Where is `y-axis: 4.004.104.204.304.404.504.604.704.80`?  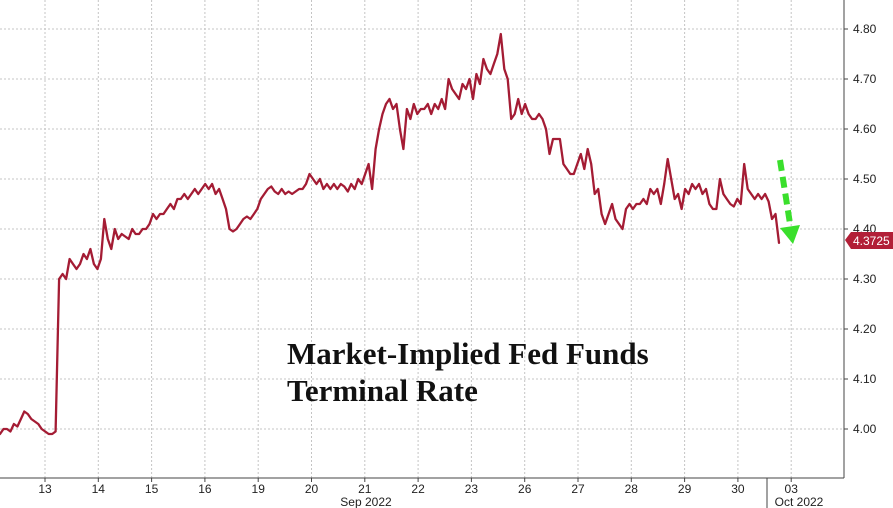
y-axis: 4.004.104.204.304.404.504.604.704.80 is located at coordinates (860, 229).